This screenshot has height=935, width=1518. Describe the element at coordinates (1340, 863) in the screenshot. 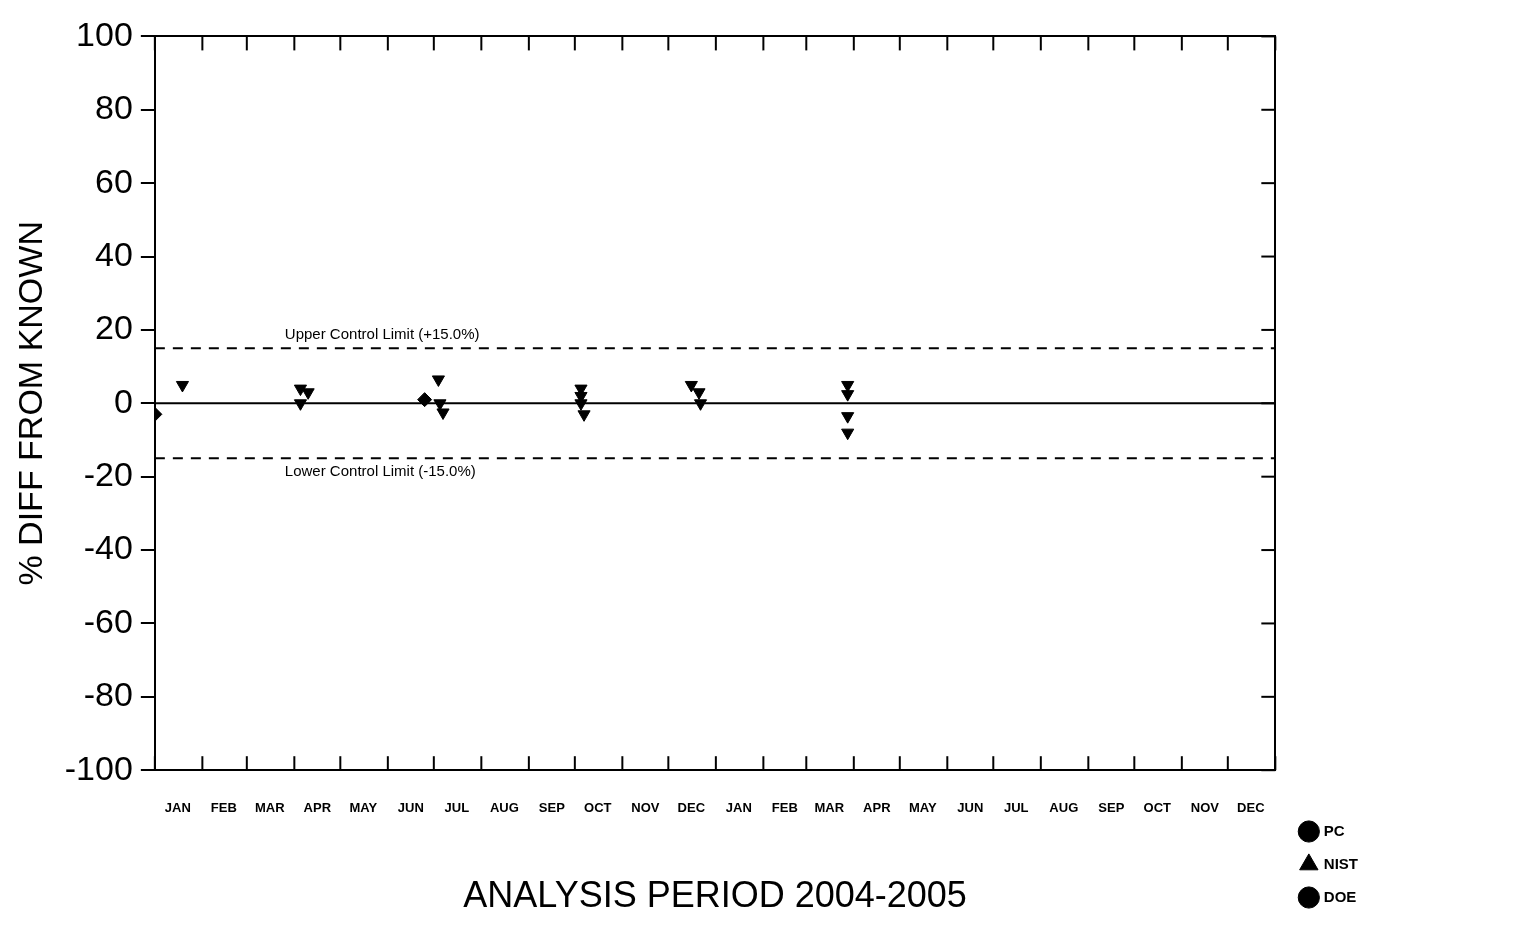

I see `legend-label: NIST` at that location.